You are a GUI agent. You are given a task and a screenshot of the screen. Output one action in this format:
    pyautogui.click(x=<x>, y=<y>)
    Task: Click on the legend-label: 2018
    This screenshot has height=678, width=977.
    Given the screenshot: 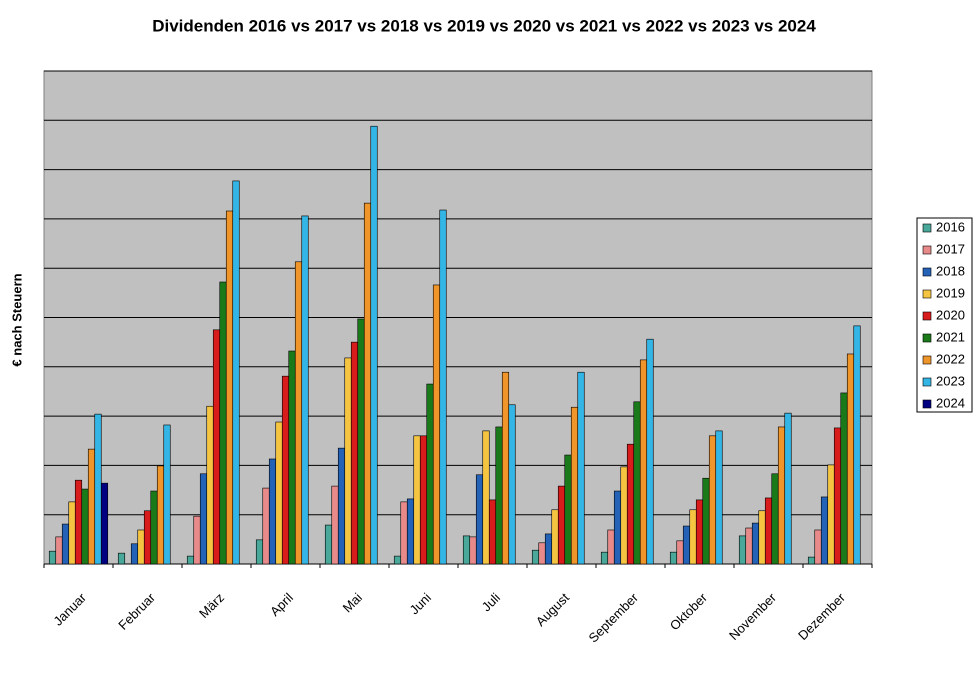 What is the action you would take?
    pyautogui.click(x=950, y=270)
    